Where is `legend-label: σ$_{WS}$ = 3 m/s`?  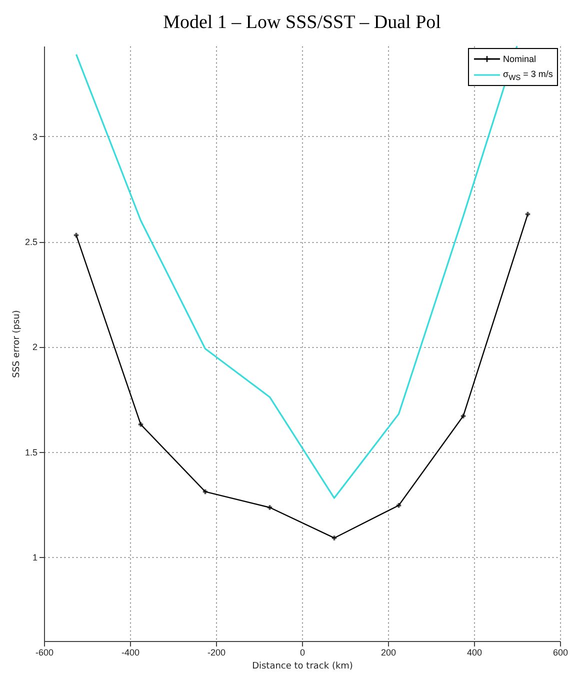
legend-label: σ$_{WS}$ = 3 m/s is located at coordinates (528, 75).